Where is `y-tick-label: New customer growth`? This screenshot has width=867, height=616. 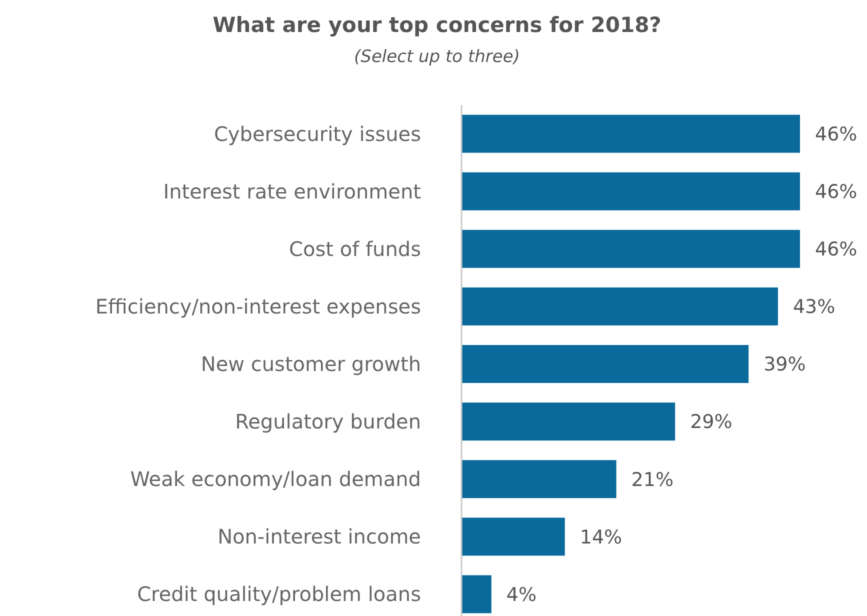
y-tick-label: New customer growth is located at coordinates (310, 364).